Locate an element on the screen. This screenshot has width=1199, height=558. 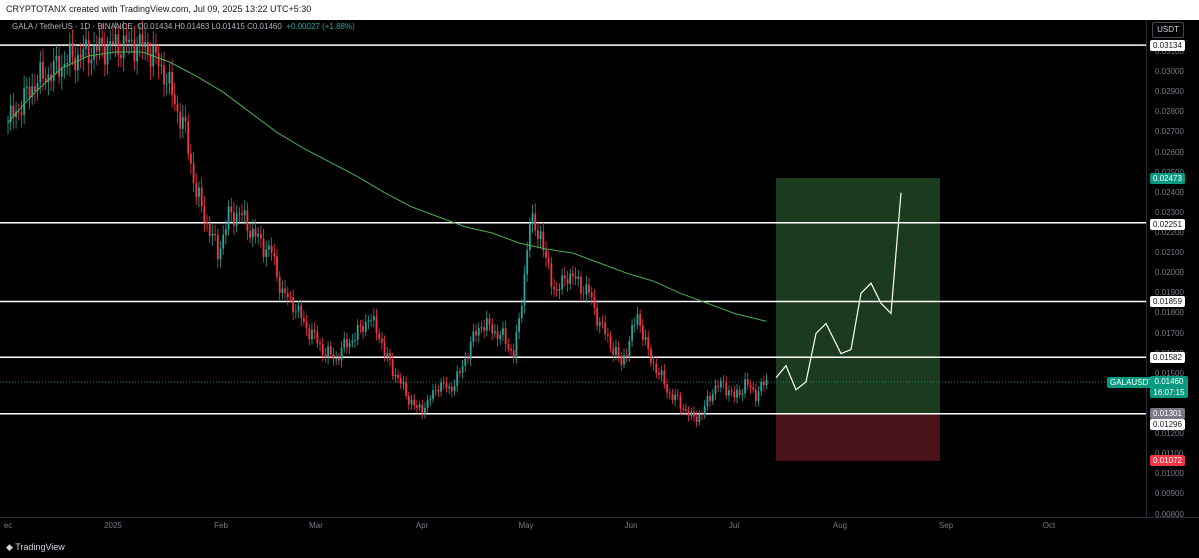
symbol-title: GALA / TetherUS · 1D · BINANCE is located at coordinates (72, 26).